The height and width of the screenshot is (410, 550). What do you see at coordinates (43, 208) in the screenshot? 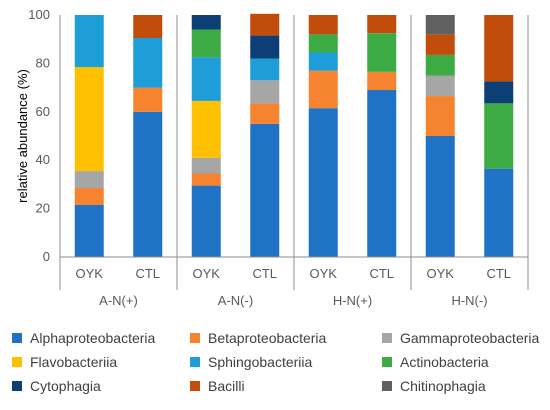
I see `y-tick-label: 20` at bounding box center [43, 208].